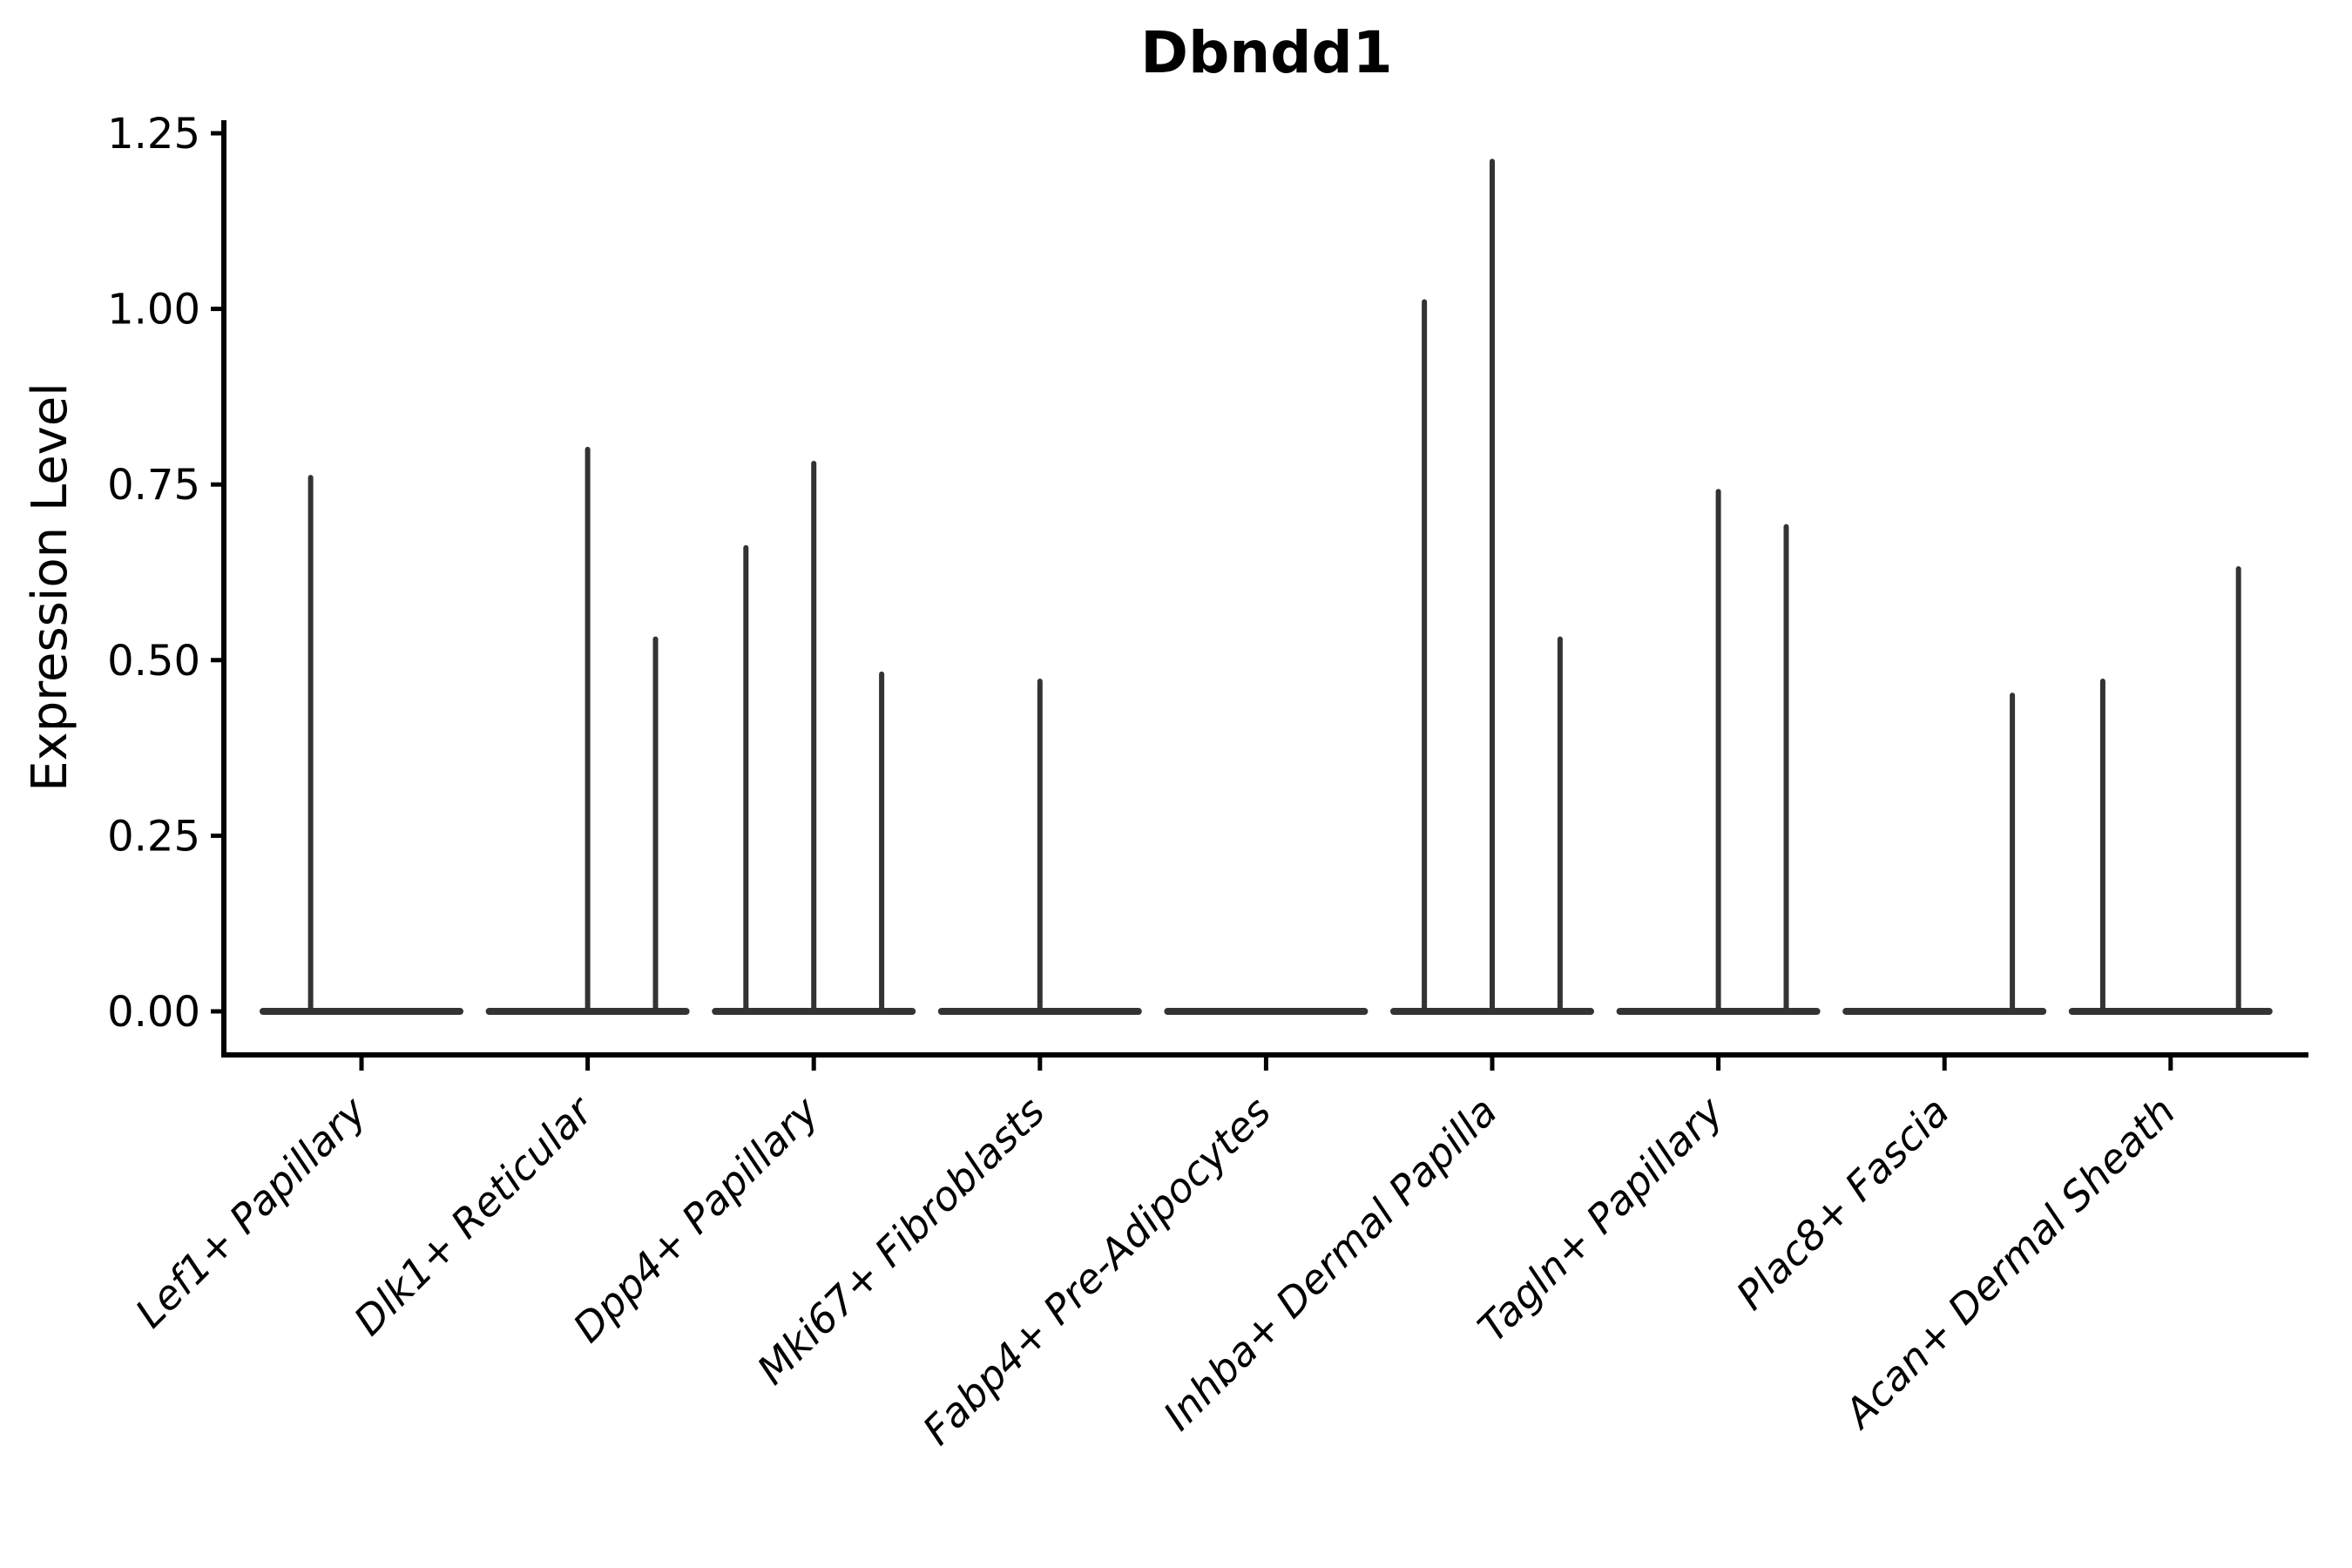  What do you see at coordinates (475, 1214) in the screenshot?
I see `x-tick-label: Dlk1+ Reticular` at bounding box center [475, 1214].